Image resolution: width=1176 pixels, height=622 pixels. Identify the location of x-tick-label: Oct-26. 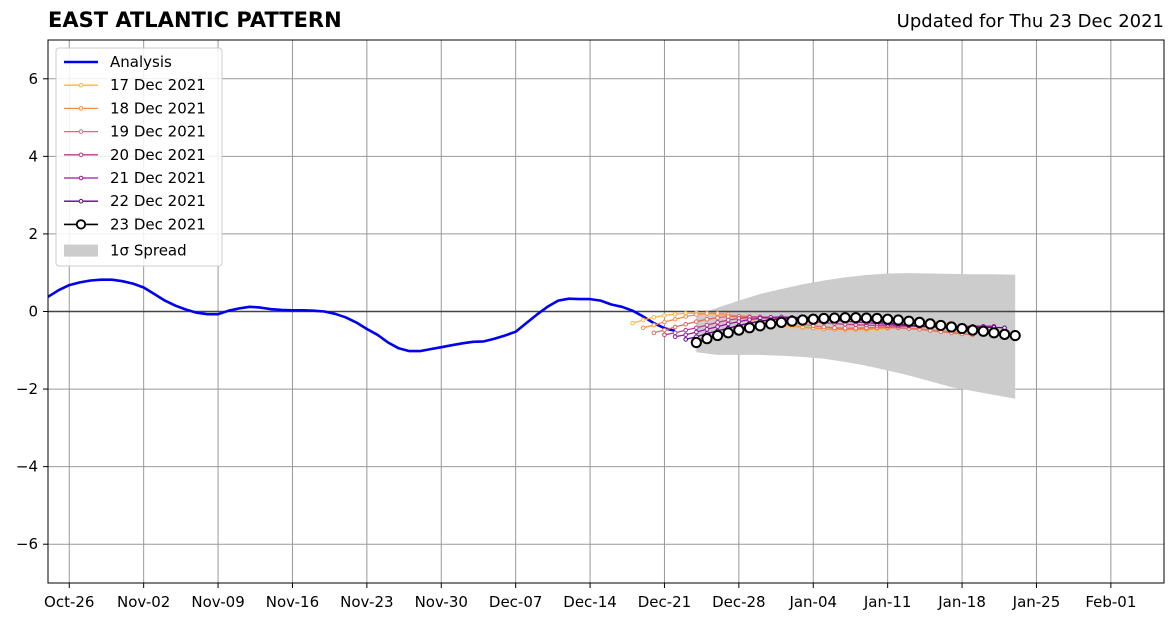
(69, 602).